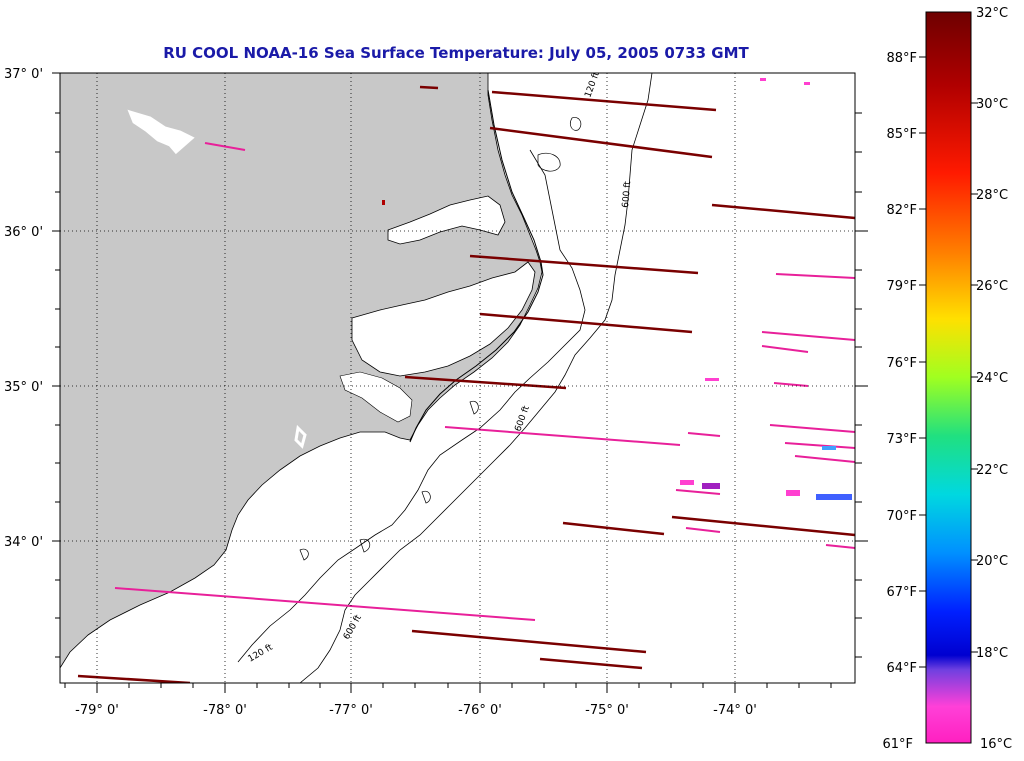  What do you see at coordinates (901, 58) in the screenshot?
I see `cb-f-88: 88°F` at bounding box center [901, 58].